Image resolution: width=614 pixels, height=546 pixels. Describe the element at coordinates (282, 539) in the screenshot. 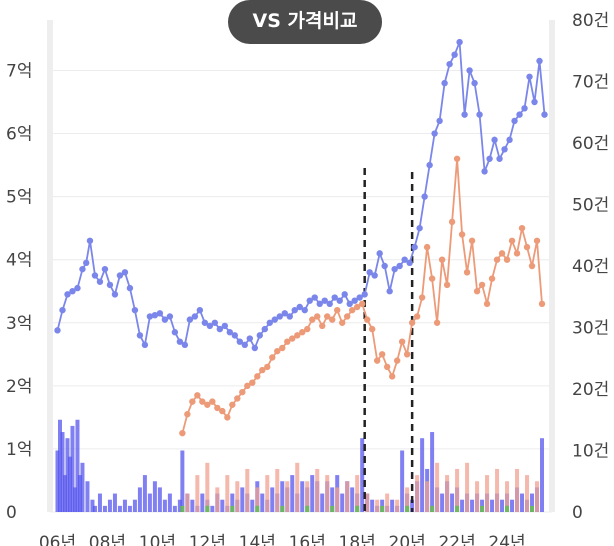

I see `x-axis: 06년 08년 10년 12년 14년 16년 18년 20년 22년 24년` at that location.